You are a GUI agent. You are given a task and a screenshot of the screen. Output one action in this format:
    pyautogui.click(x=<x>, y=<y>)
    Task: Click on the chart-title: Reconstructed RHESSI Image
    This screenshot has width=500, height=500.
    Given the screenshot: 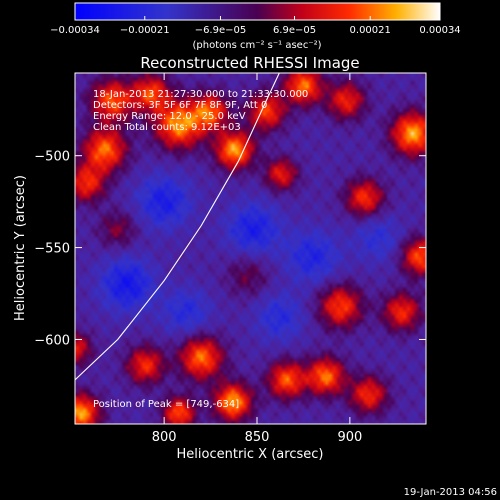 What is the action you would take?
    pyautogui.click(x=249, y=63)
    